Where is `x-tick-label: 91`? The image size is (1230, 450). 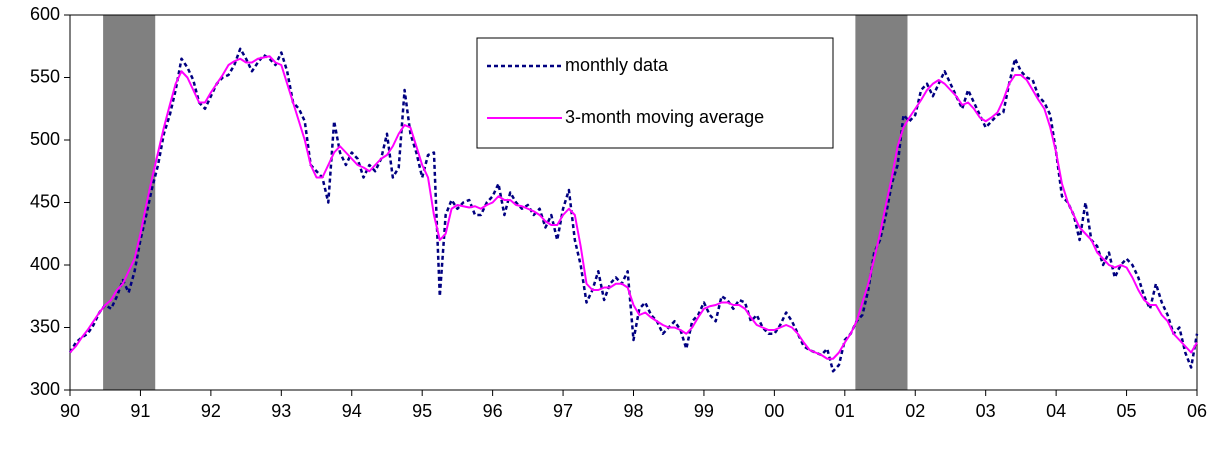
x-tick-label: 91 is located at coordinates (140, 411).